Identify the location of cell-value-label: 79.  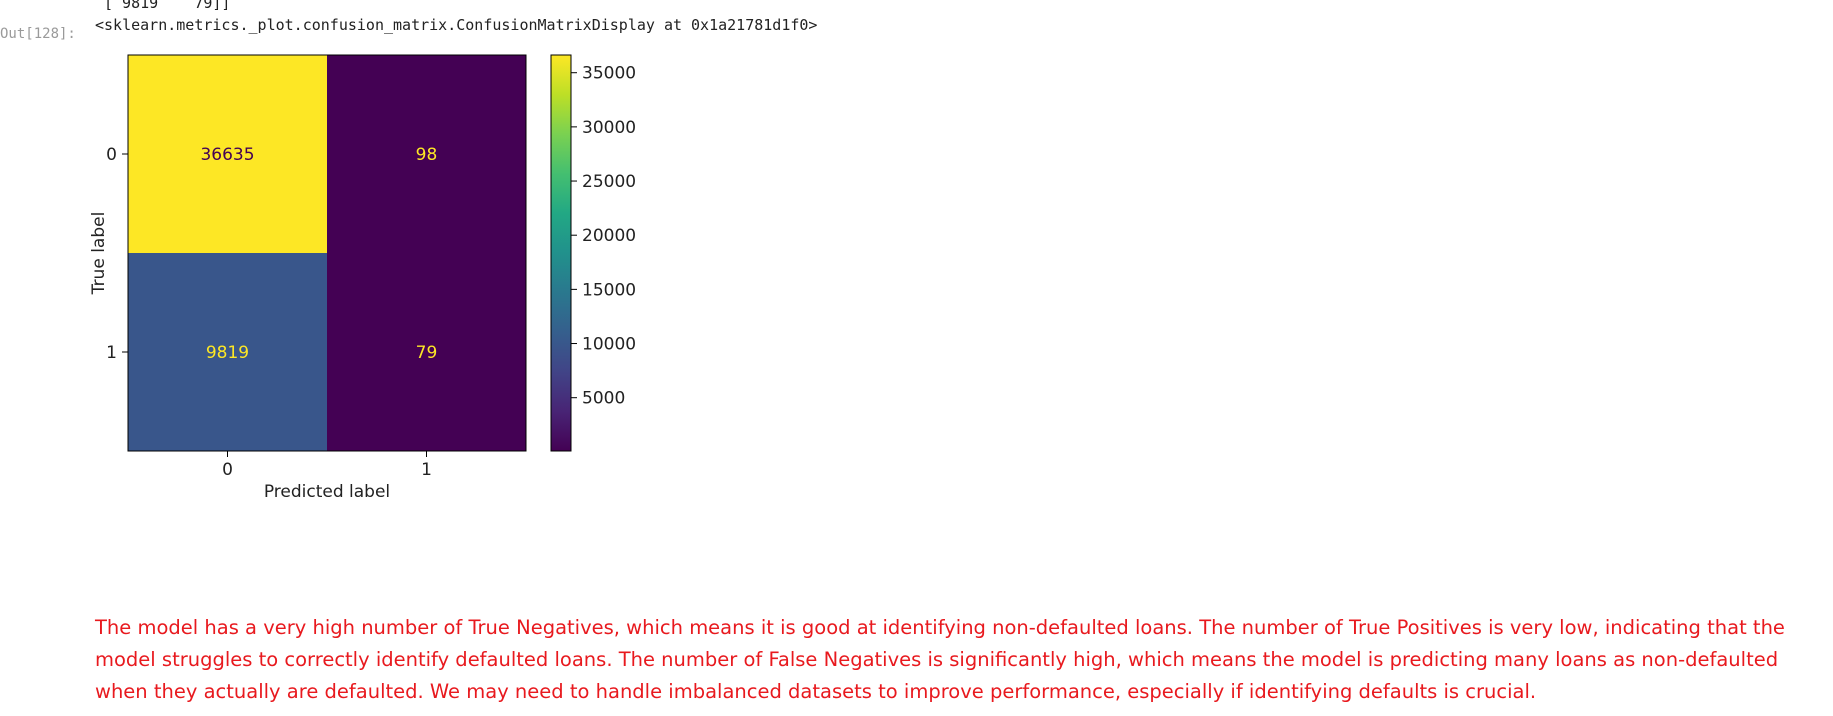
(427, 353).